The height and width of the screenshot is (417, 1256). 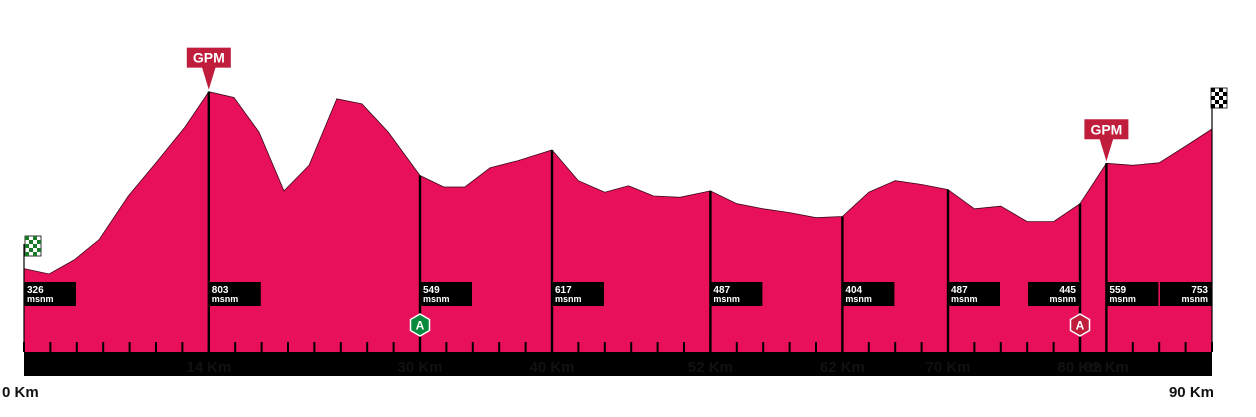 I want to click on altitude-value: 549, so click(x=431, y=290).